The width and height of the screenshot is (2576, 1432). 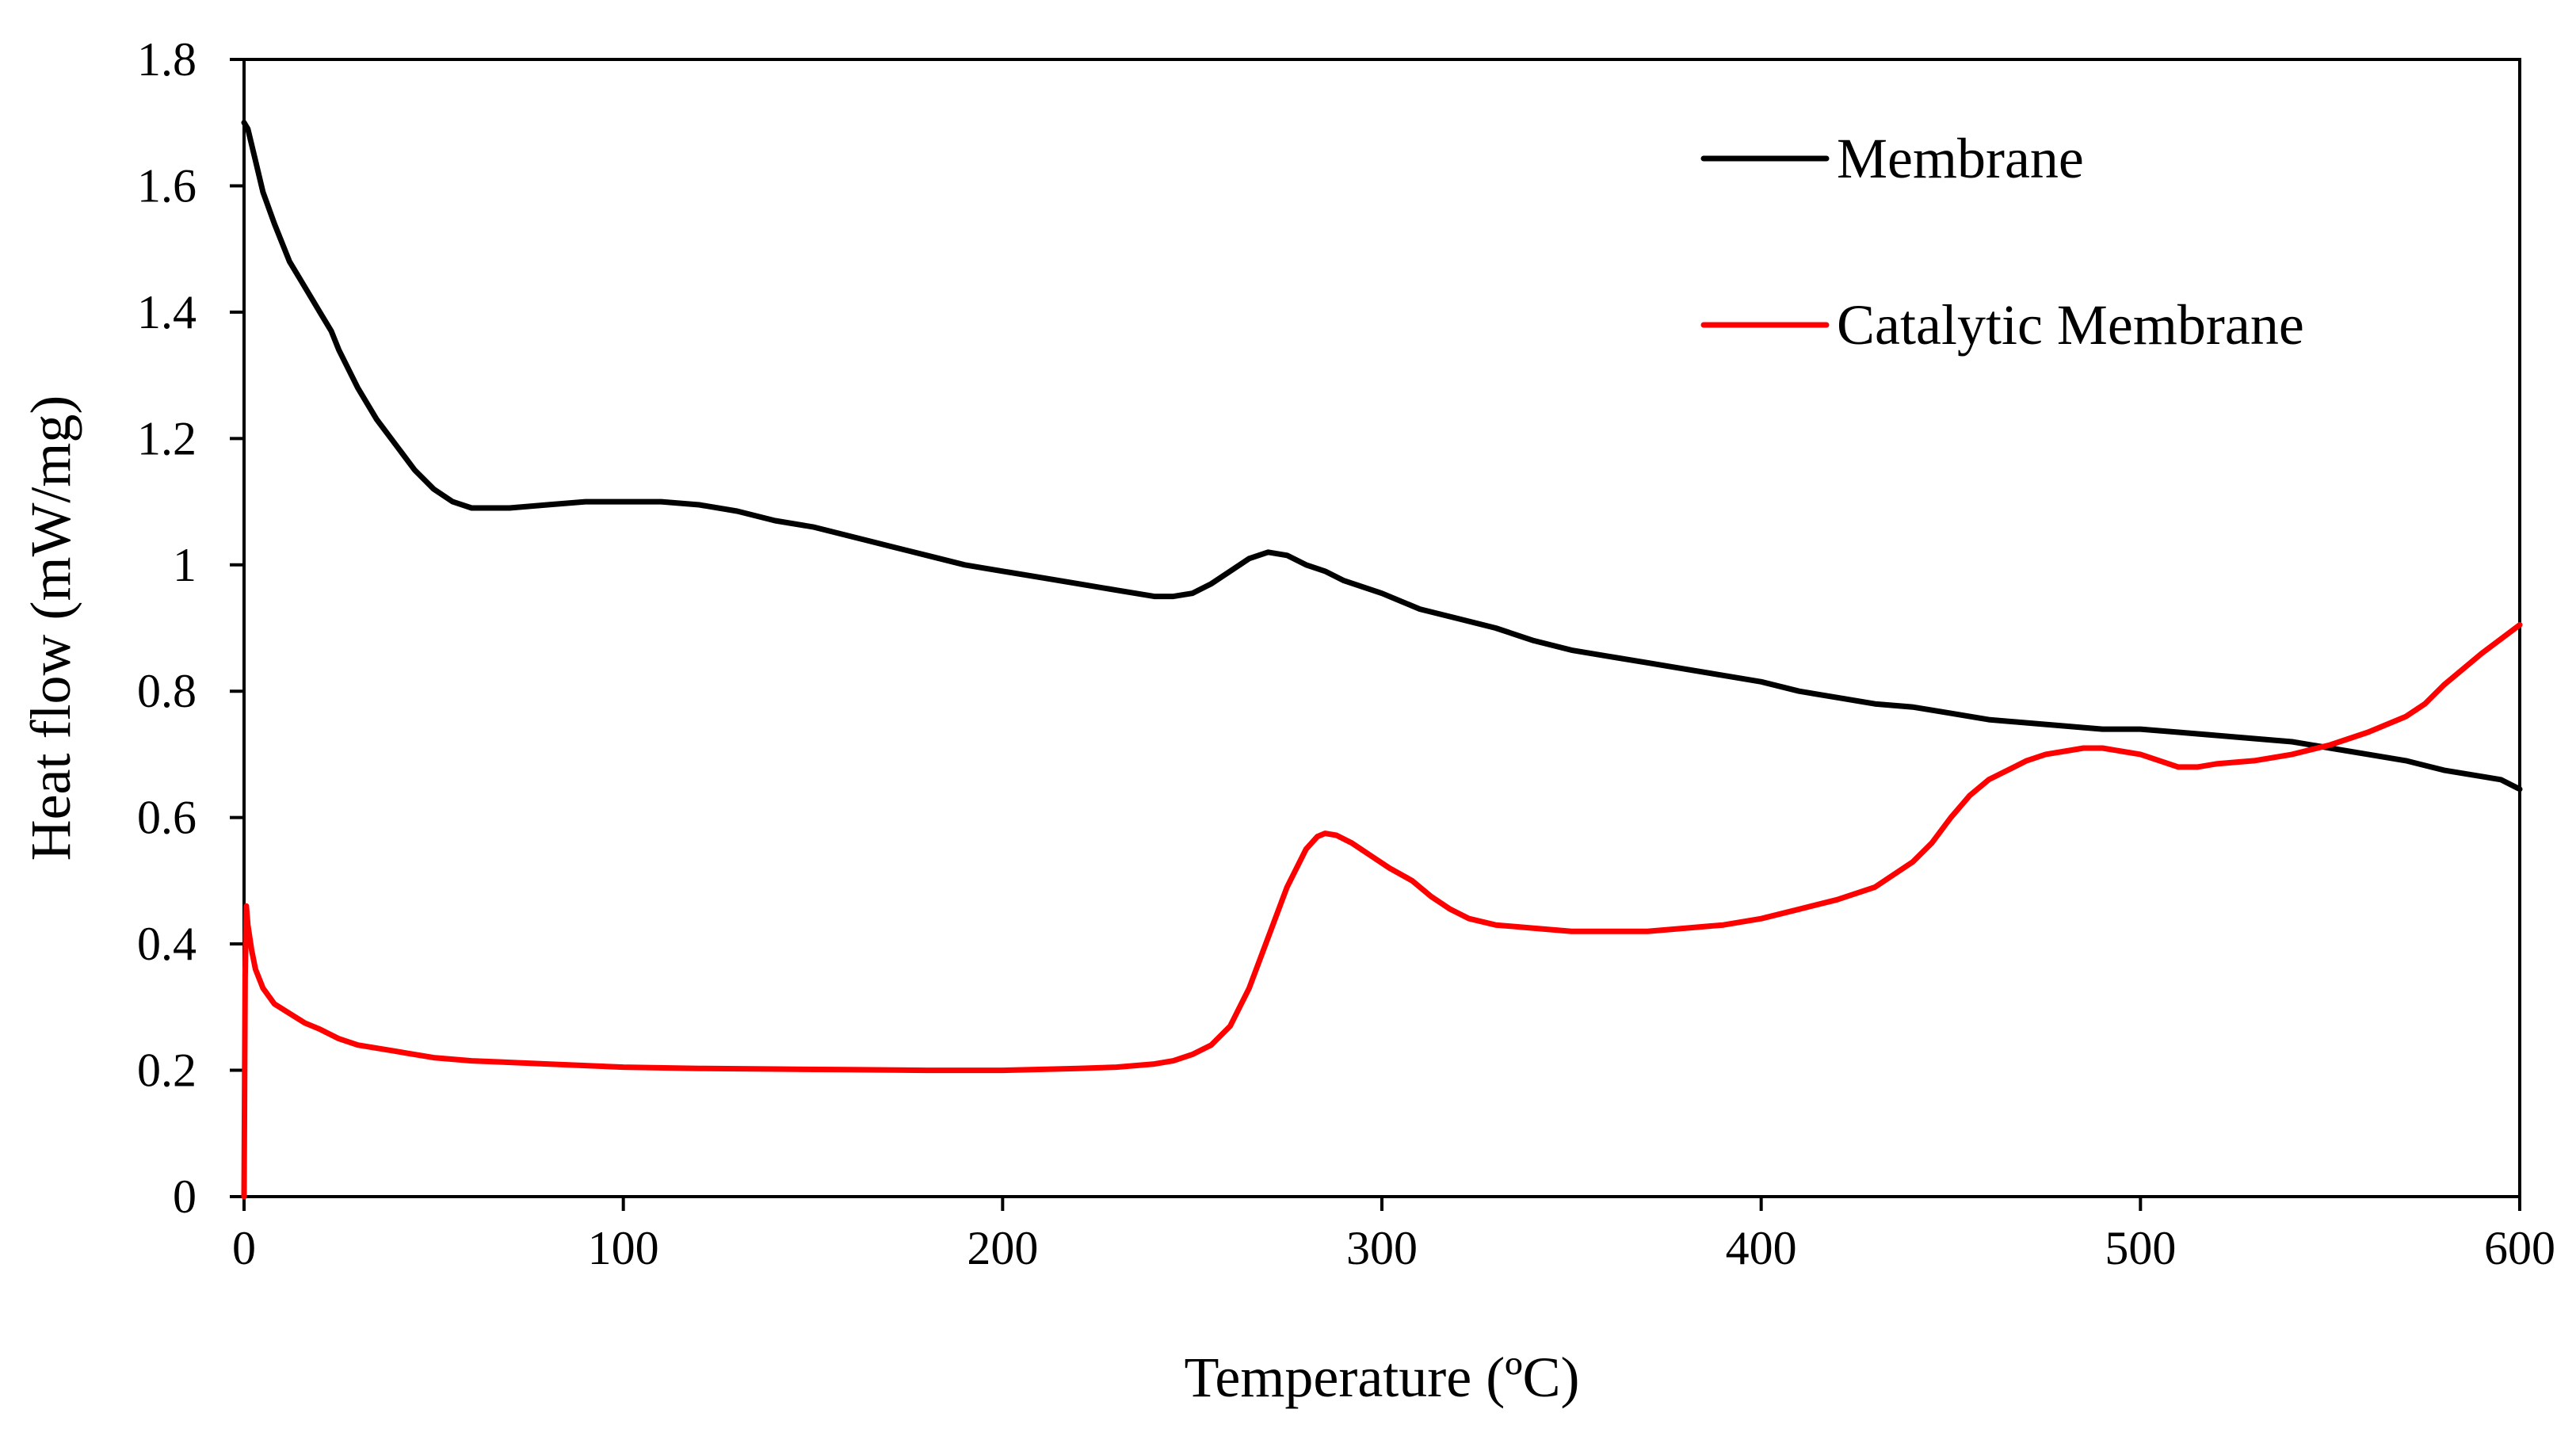 I want to click on x-tick-label: 200, so click(x=1003, y=1248).